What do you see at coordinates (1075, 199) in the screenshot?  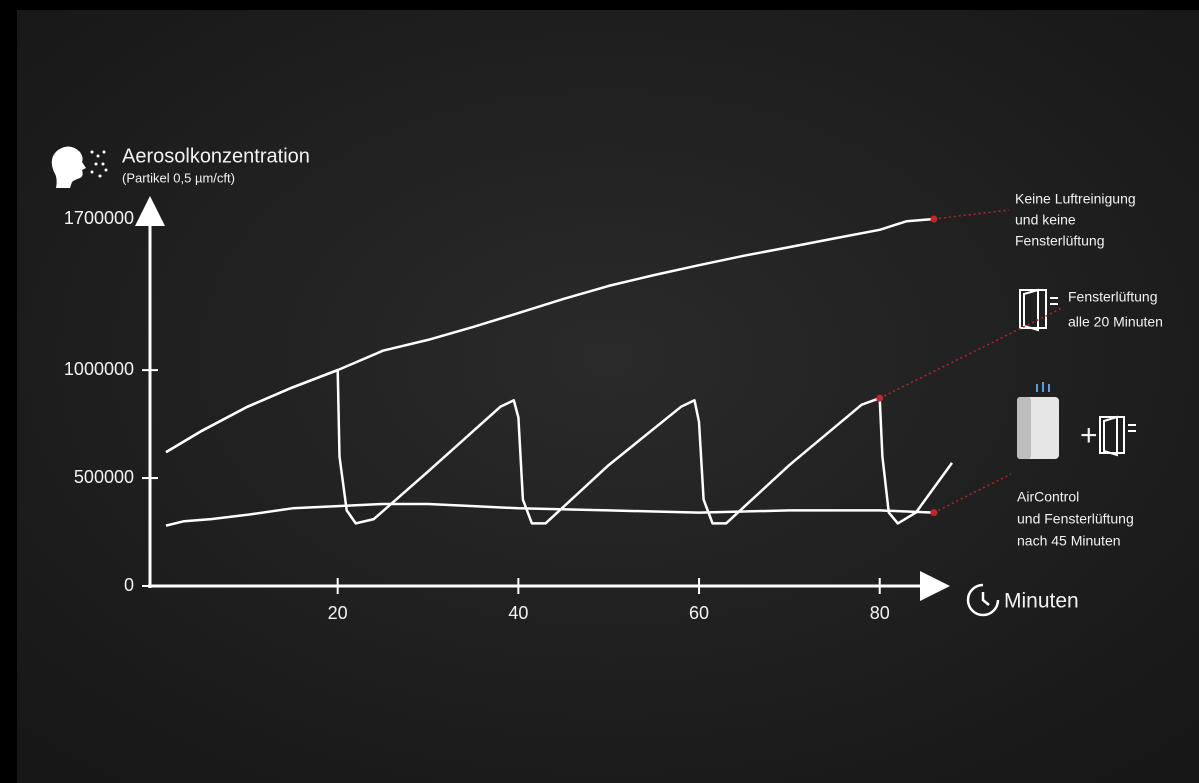 I see `series-label: Keine Luftreinigung` at bounding box center [1075, 199].